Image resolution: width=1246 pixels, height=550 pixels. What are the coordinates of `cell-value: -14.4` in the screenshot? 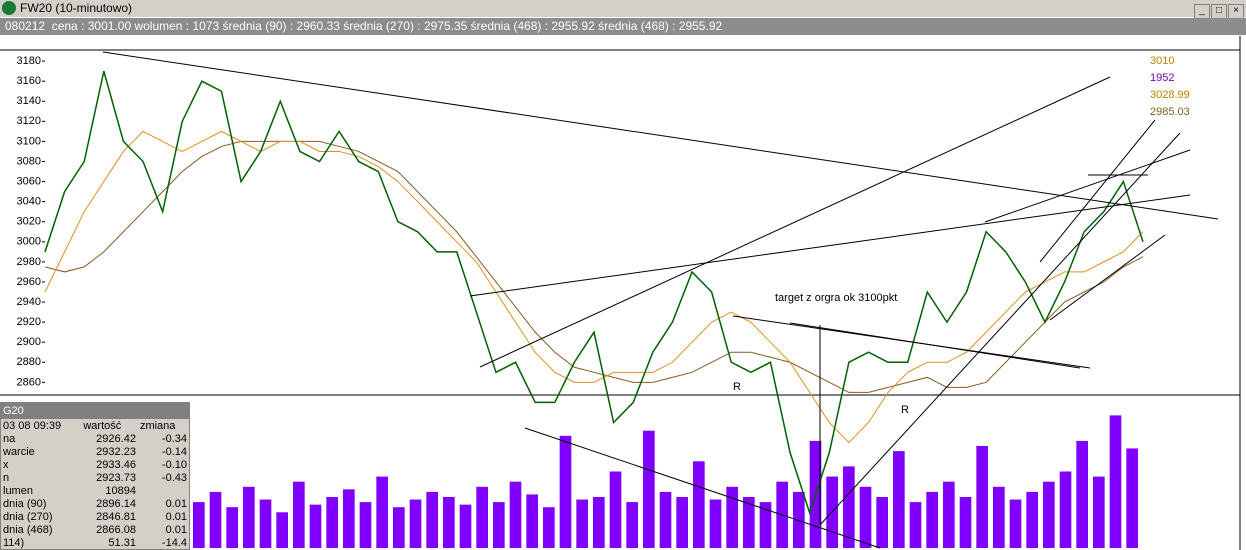 It's located at (174, 542).